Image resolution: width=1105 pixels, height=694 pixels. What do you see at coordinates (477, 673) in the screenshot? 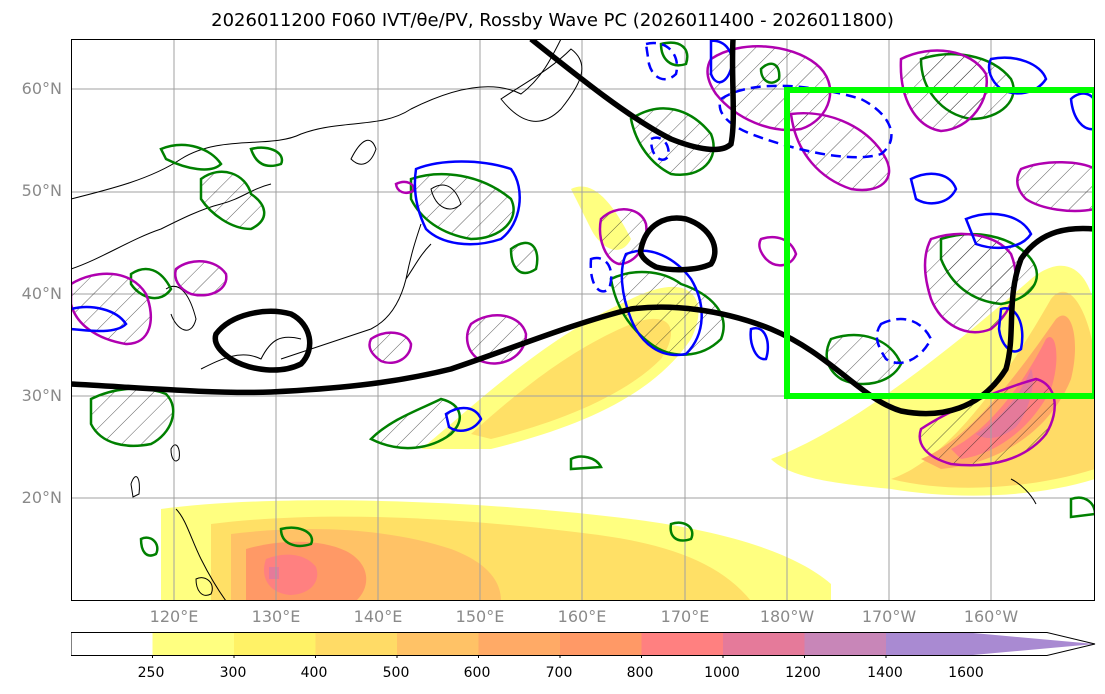
I see `colorbar-label-600: 600` at bounding box center [477, 673].